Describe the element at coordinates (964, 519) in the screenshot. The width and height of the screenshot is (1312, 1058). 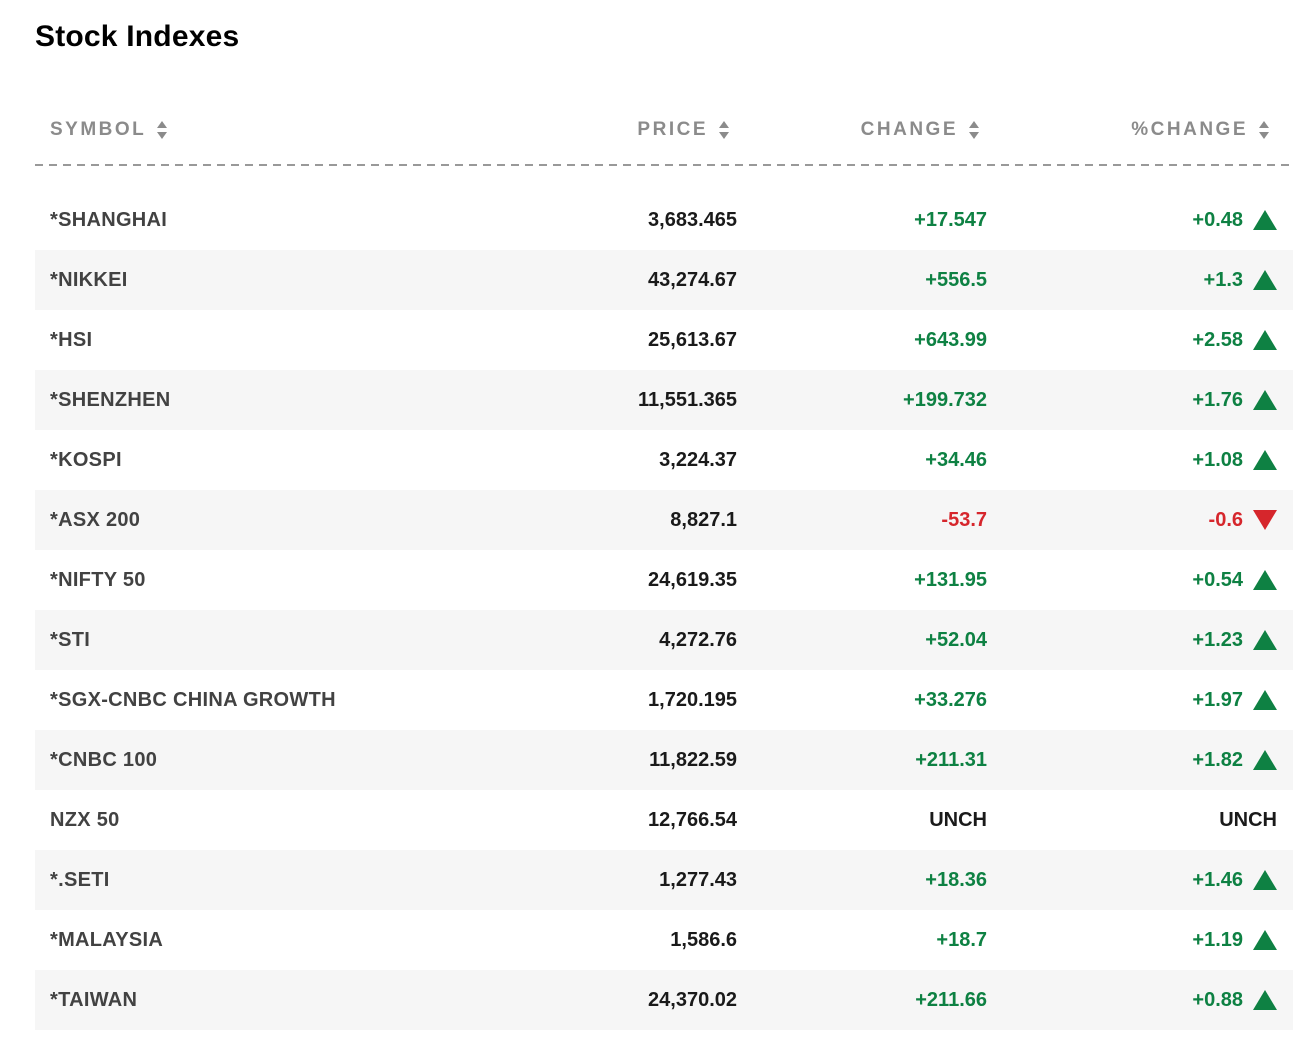
I see `change-cell: -53.7` at that location.